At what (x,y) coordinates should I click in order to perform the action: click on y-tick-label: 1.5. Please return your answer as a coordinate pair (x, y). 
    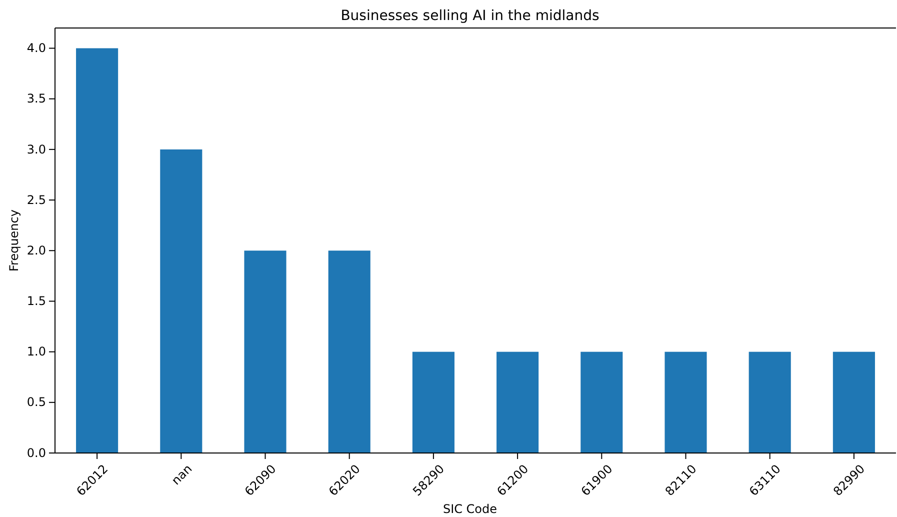
    Looking at the image, I should click on (36, 301).